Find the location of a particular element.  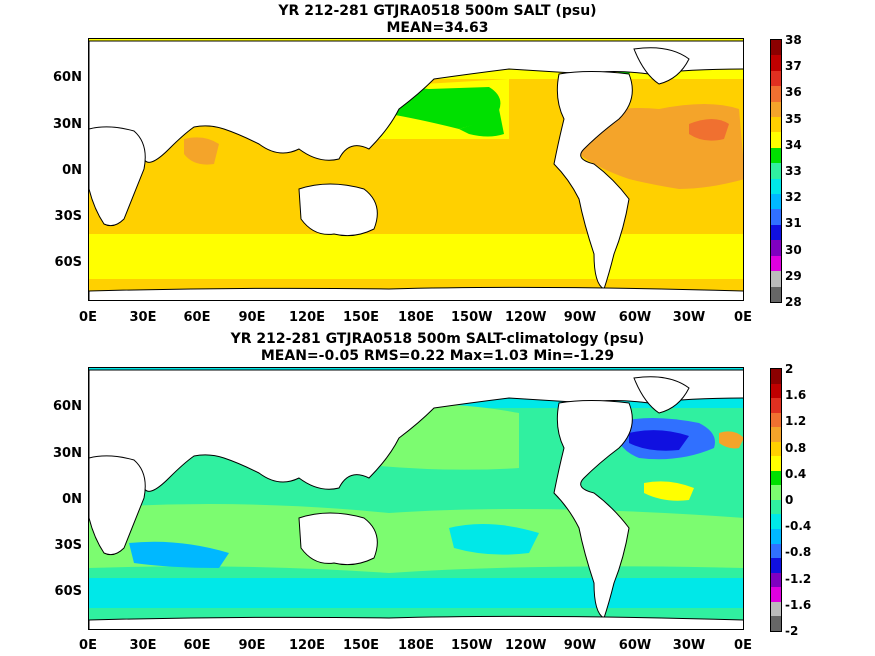

colorbar-label: 2 is located at coordinates (789, 369).